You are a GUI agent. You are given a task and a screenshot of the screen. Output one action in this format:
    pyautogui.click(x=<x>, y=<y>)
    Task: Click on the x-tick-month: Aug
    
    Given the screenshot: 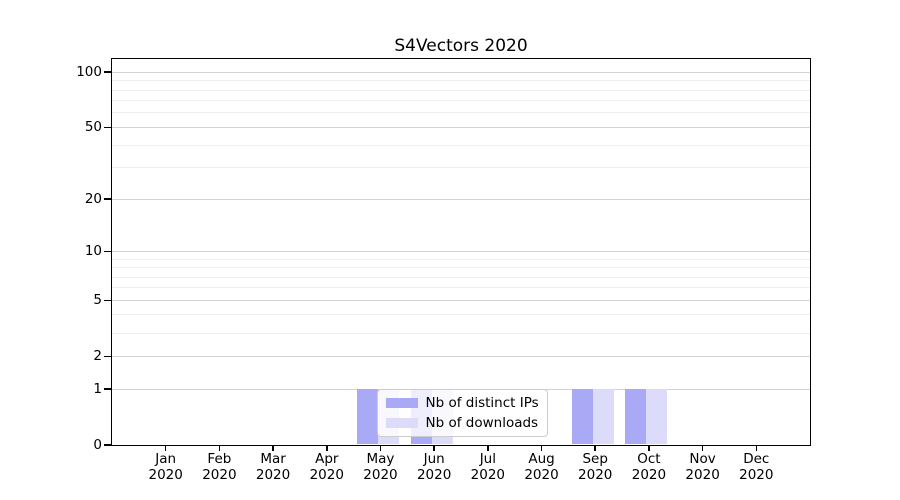 What is the action you would take?
    pyautogui.click(x=541, y=459)
    